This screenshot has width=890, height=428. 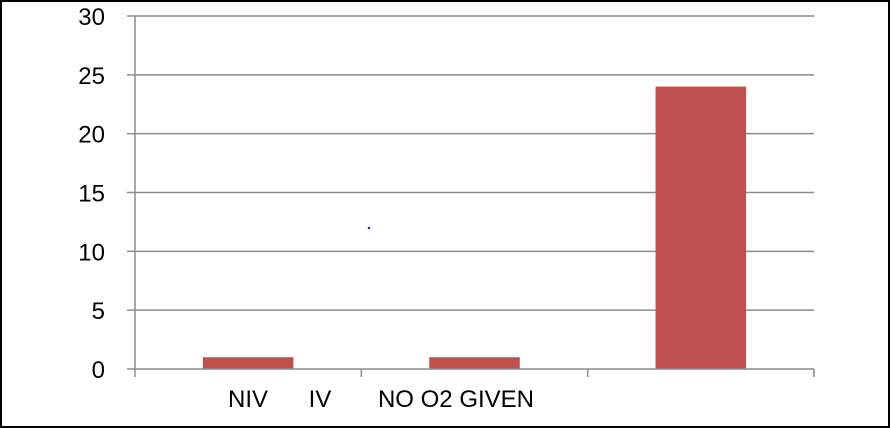 I want to click on y-tick-label: 30, so click(x=91, y=17).